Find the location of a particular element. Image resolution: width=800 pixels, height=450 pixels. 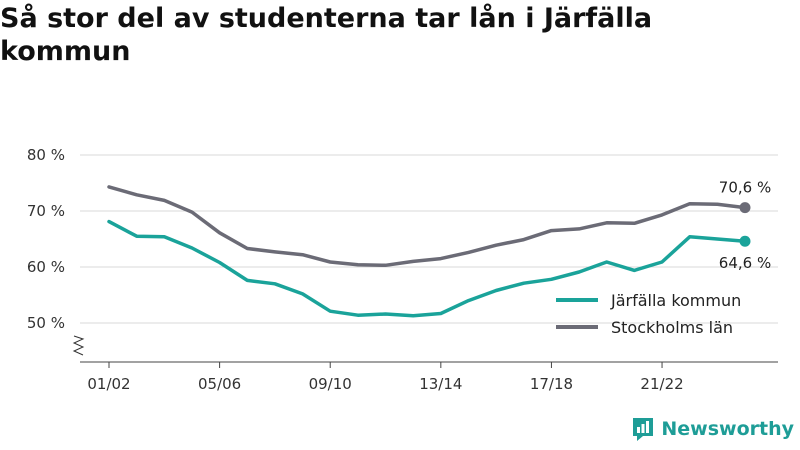

brand-footer: Newsworthy is located at coordinates (712, 429).